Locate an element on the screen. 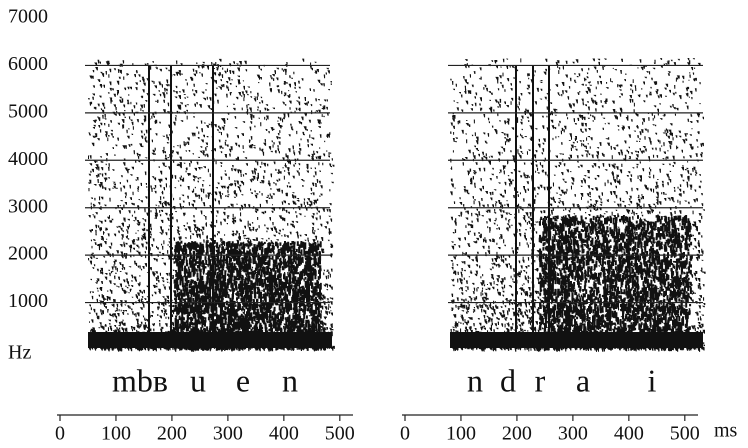  y-tick-label: 5000 is located at coordinates (28, 111).